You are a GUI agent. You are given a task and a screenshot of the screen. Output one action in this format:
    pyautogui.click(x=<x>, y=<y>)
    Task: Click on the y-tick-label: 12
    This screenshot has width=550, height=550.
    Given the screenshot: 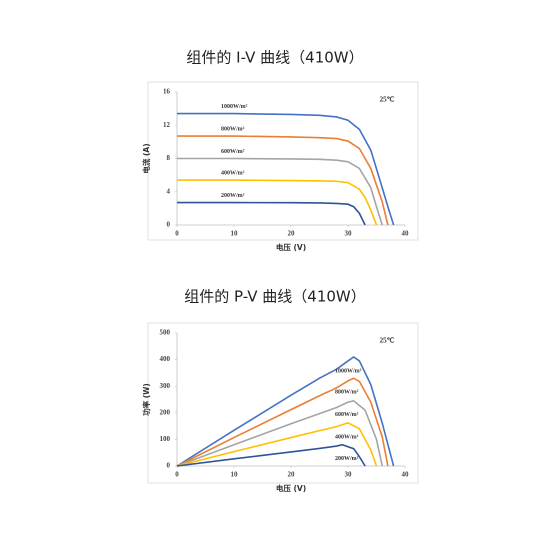 What is the action you would take?
    pyautogui.click(x=167, y=125)
    